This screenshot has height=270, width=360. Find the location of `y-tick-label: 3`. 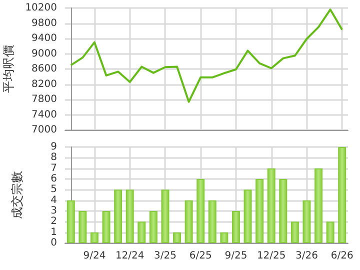

y-tick-label: 3 is located at coordinates (53, 211).